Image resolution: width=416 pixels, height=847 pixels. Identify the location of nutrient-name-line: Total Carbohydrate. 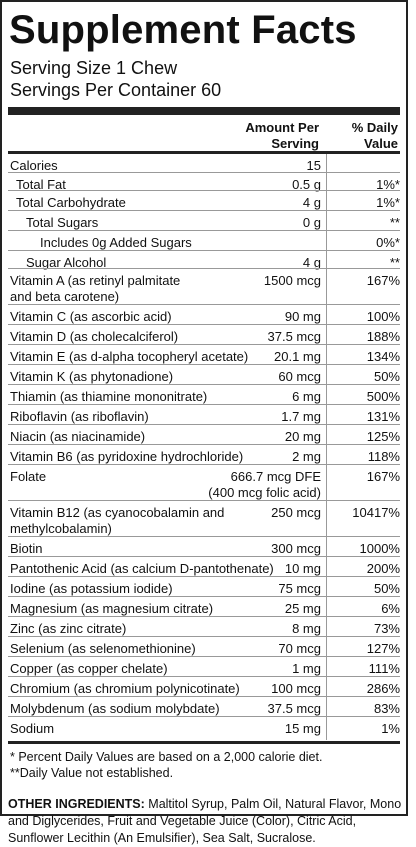
(71, 202).